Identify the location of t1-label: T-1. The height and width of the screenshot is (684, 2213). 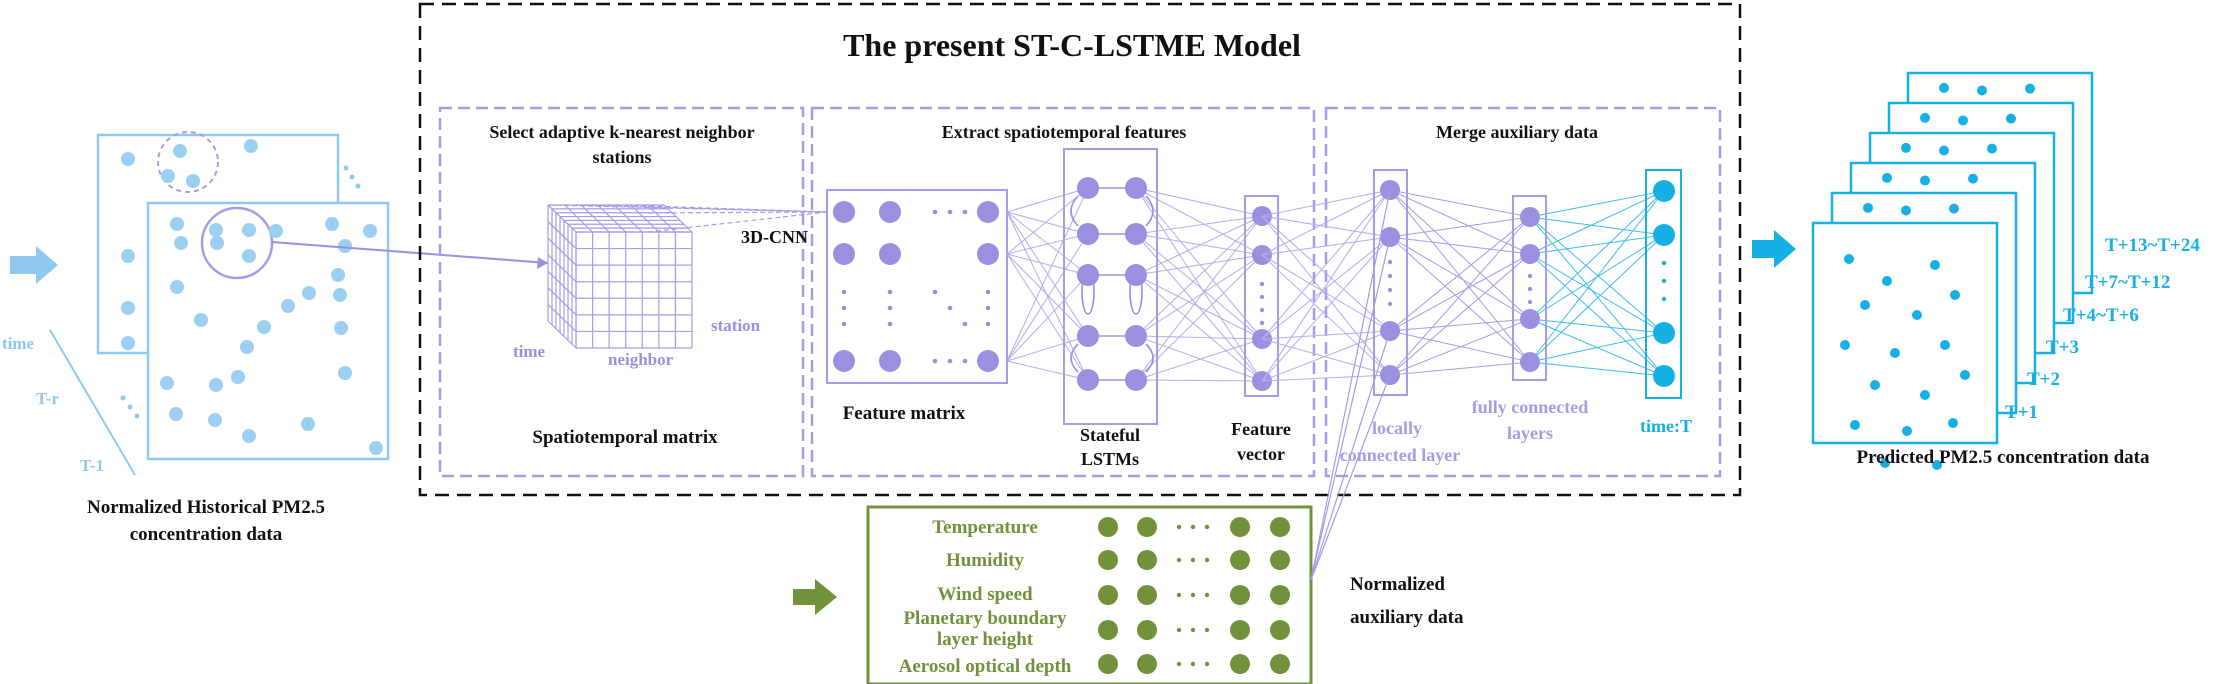
(92, 465).